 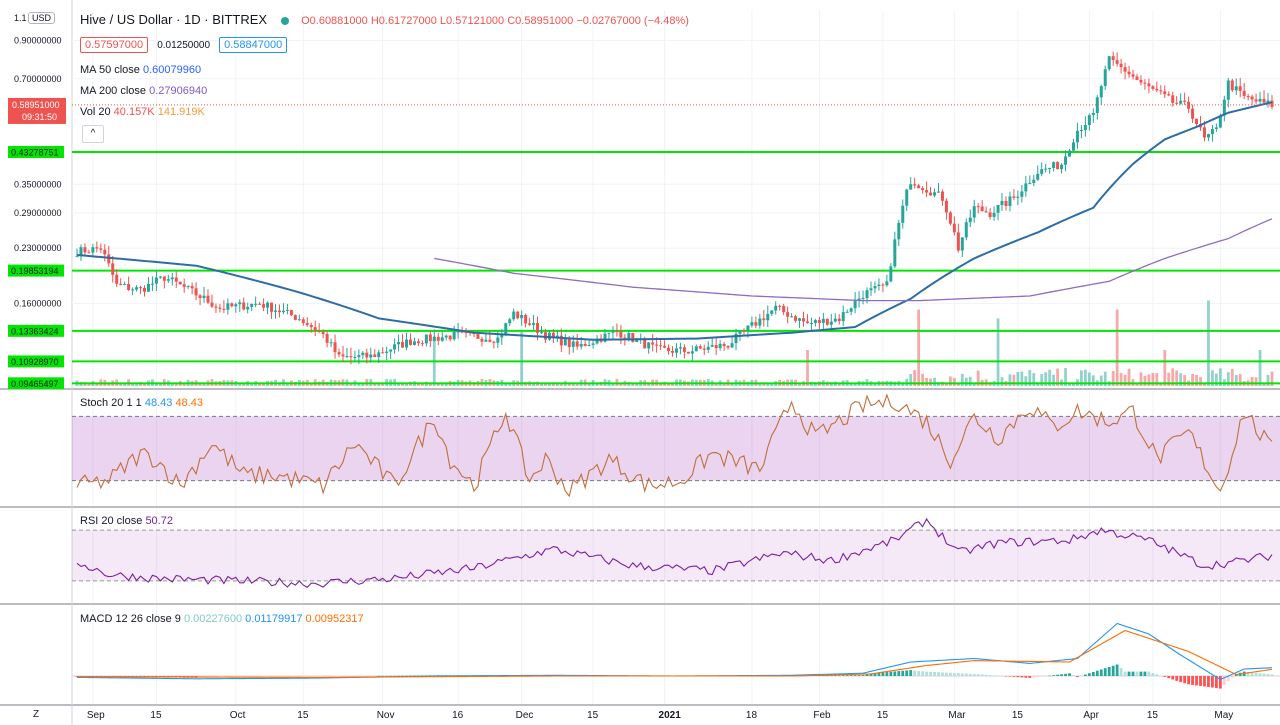 I want to click on ask-box: 0.58847000, so click(x=253, y=45).